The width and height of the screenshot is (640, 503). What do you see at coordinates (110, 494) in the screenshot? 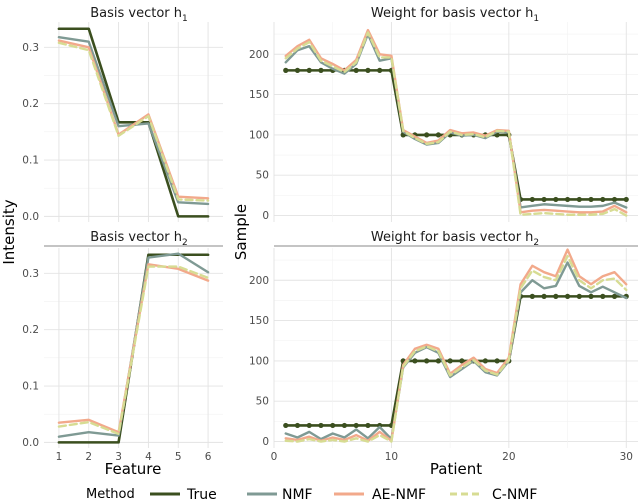
I see `legend-title: Method` at bounding box center [110, 494].